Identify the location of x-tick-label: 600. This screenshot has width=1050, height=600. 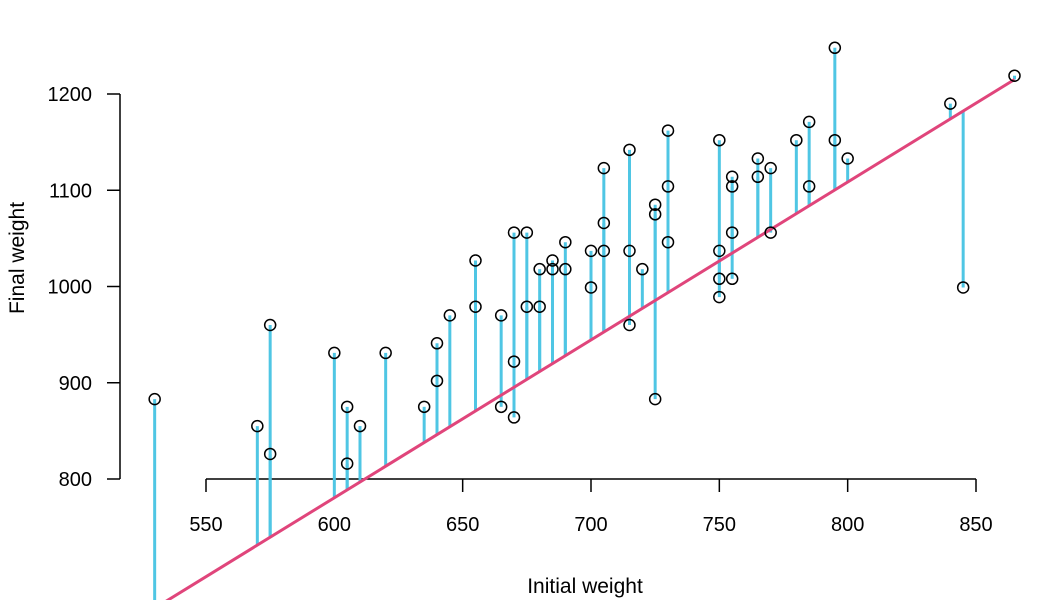
(334, 525).